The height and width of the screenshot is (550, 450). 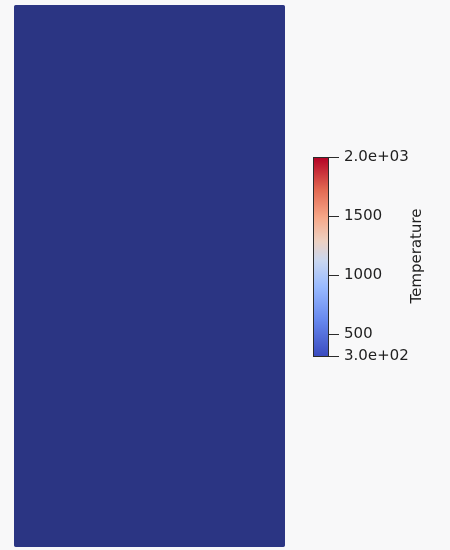 What do you see at coordinates (334, 157) in the screenshot?
I see `colorbar-tick-max` at bounding box center [334, 157].